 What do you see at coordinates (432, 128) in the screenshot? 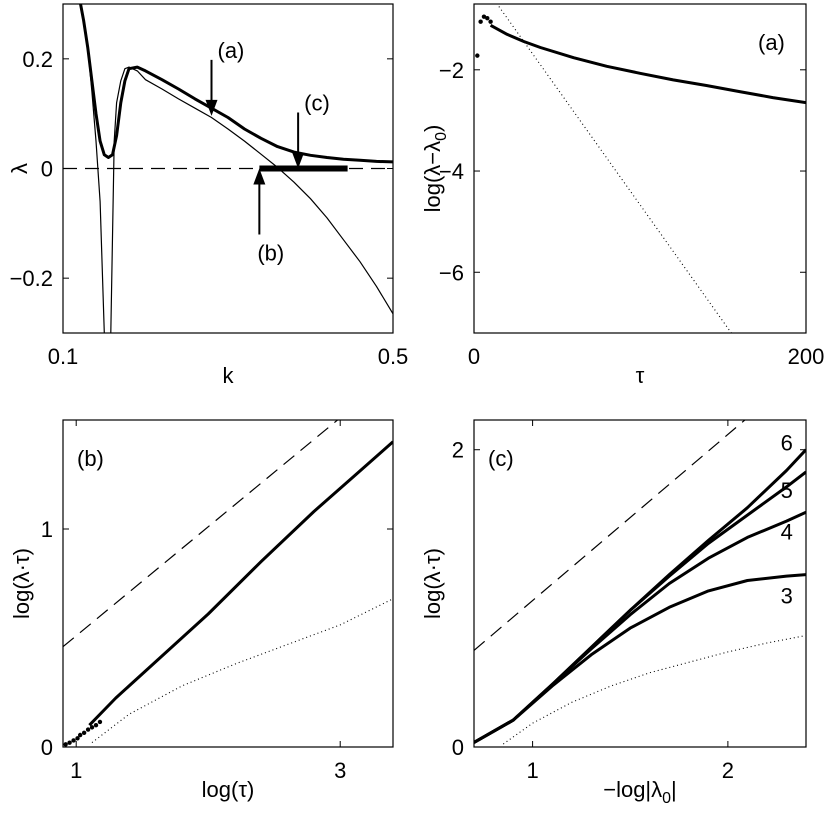
I see `y-axis-label-end: )` at bounding box center [432, 128].